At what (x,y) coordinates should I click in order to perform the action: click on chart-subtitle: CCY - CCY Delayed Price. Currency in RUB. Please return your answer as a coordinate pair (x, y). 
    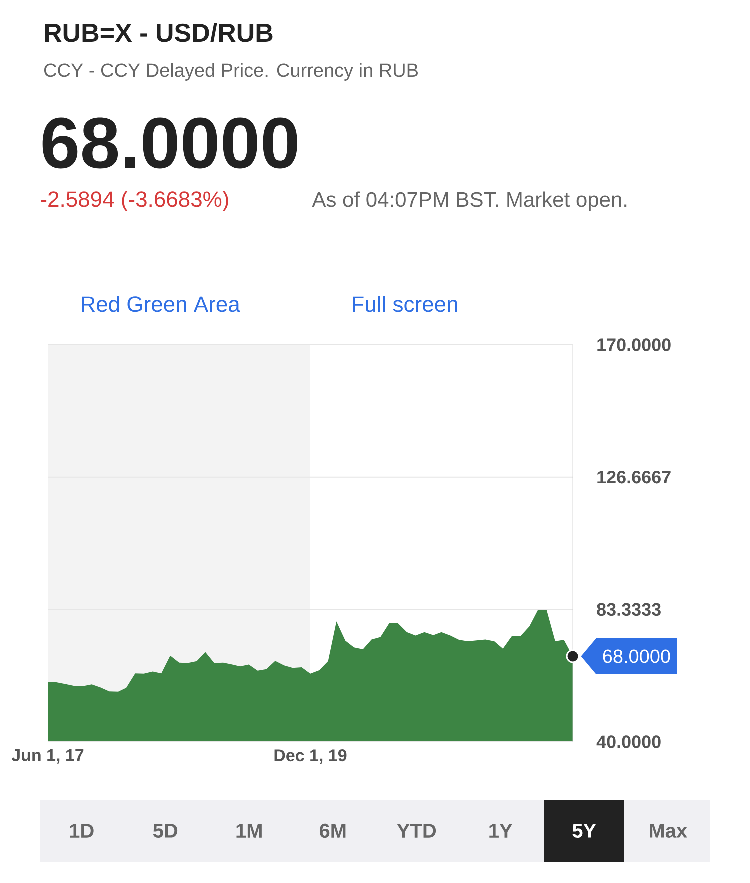
    Looking at the image, I should click on (231, 72).